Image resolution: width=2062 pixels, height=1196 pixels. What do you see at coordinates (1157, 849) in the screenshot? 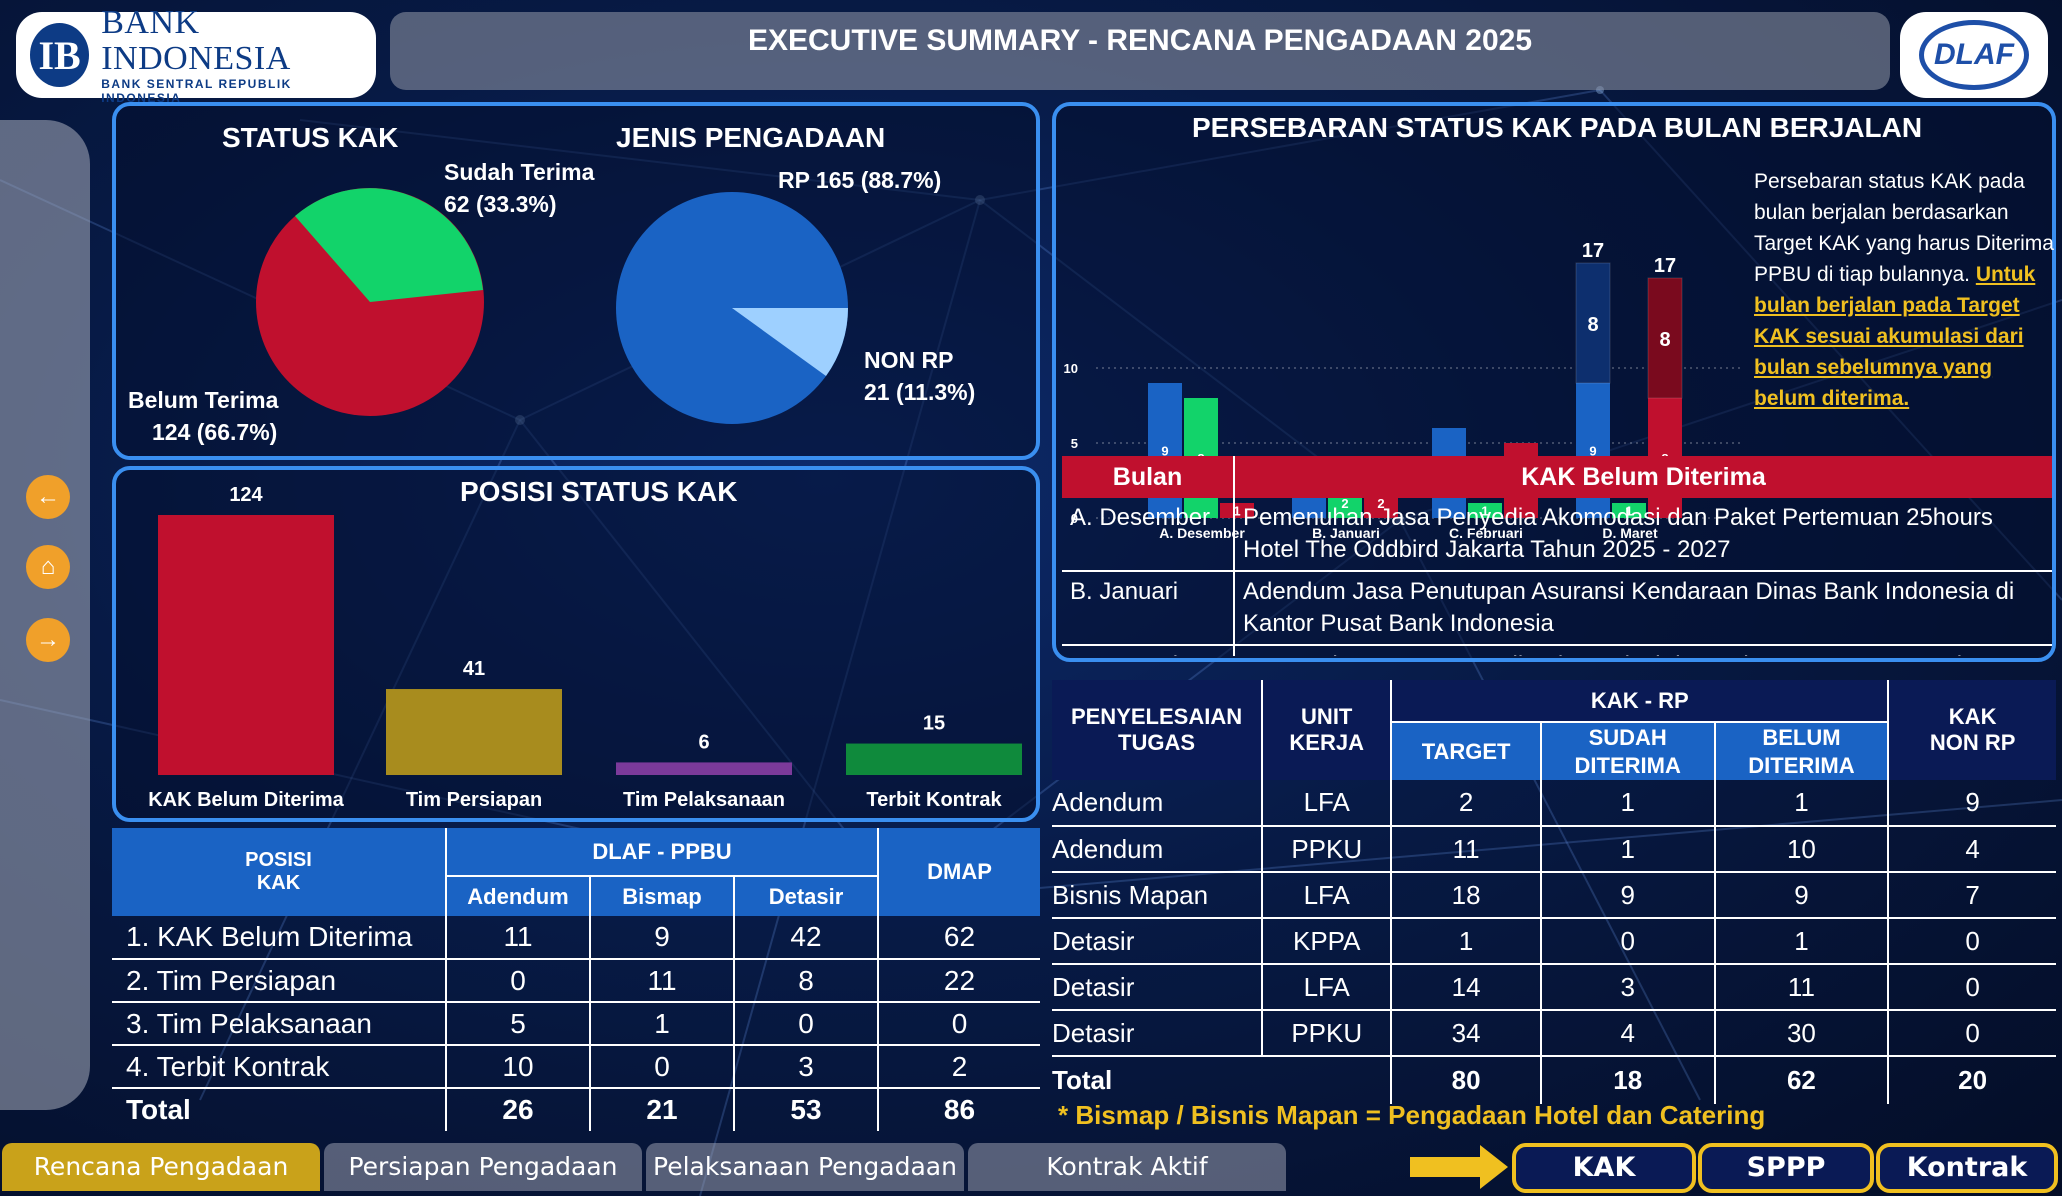
I see `tugas-cell: Adendum` at bounding box center [1157, 849].